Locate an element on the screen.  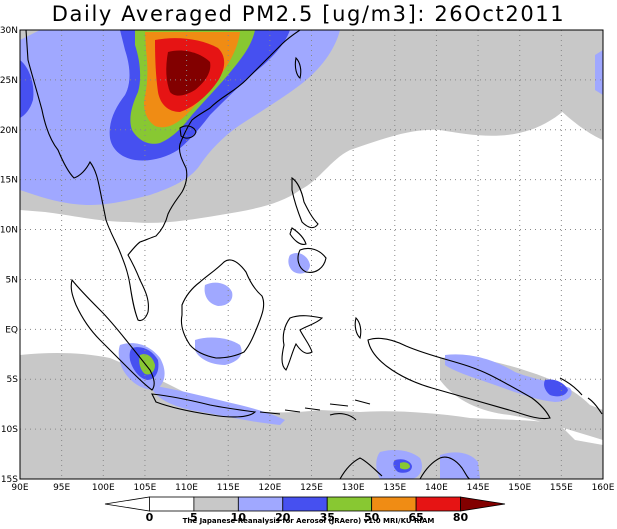
lat-tick-label: 10N is located at coordinates (9, 231).